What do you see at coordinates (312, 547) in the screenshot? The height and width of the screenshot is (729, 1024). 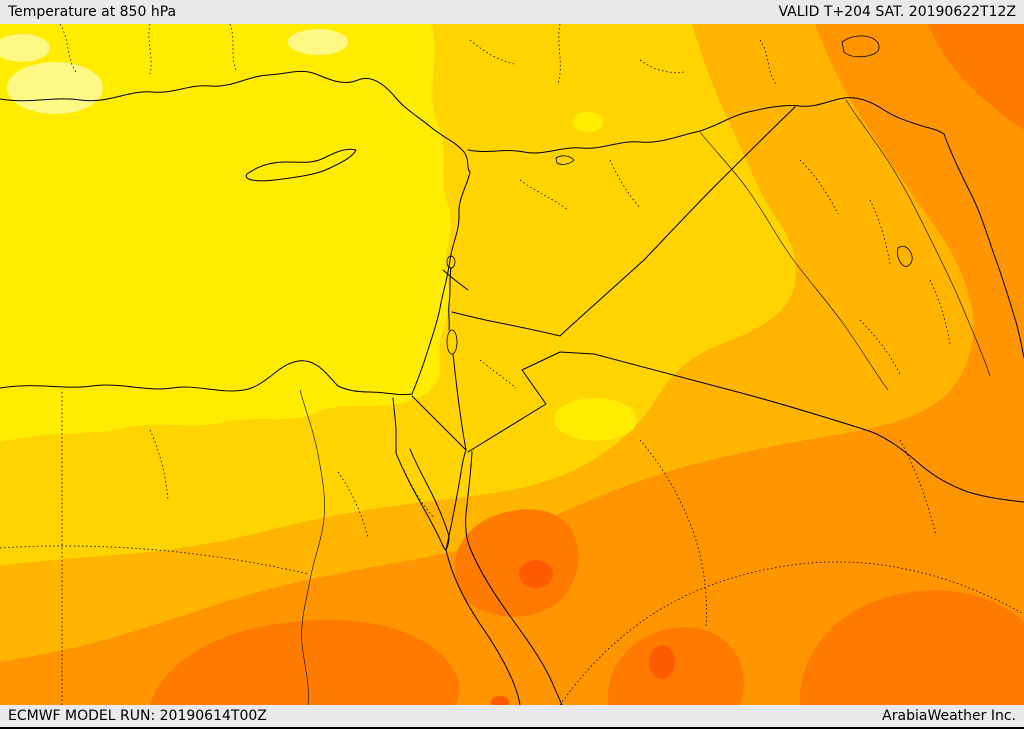 I see `nile-river` at bounding box center [312, 547].